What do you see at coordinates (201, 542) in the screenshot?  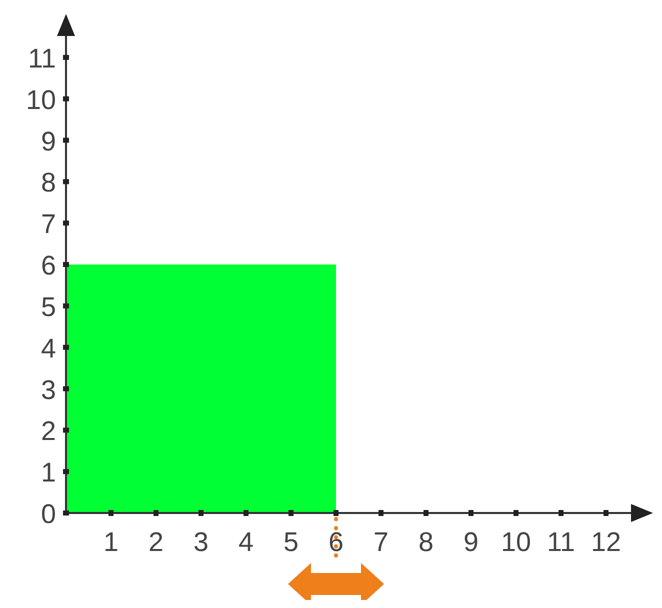 I see `x-tick-label: 3` at bounding box center [201, 542].